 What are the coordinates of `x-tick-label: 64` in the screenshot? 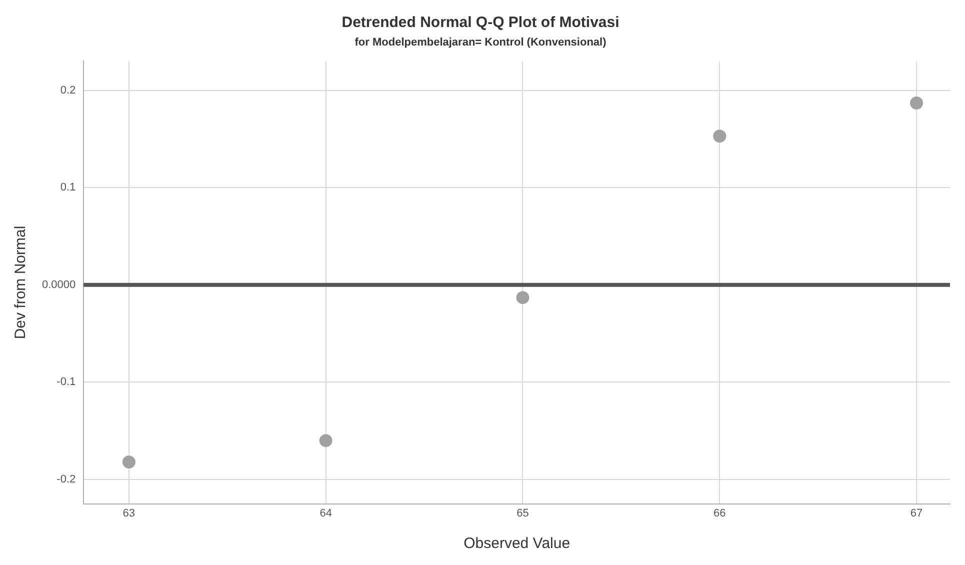 It's located at (326, 513).